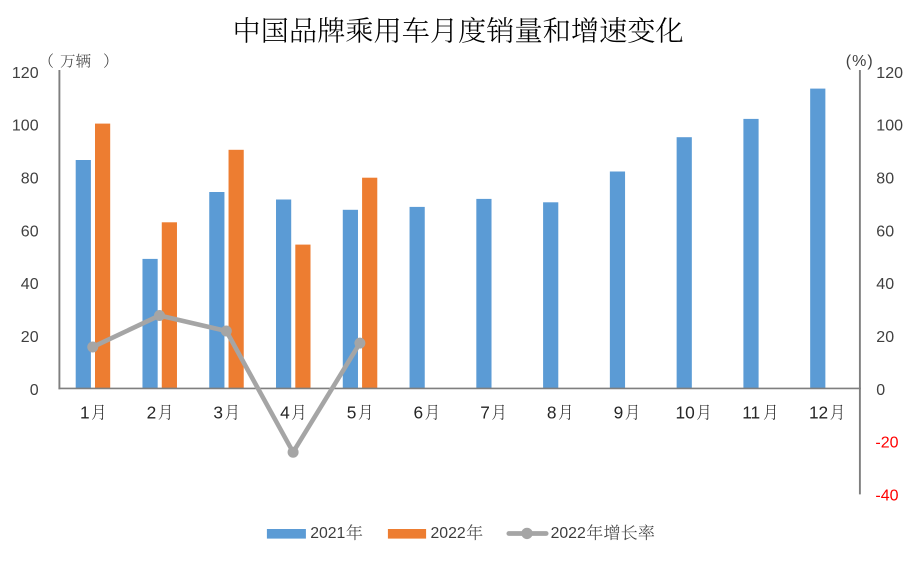 The image size is (912, 565). What do you see at coordinates (751, 413) in the screenshot?
I see `svg-text: 11` at bounding box center [751, 413].